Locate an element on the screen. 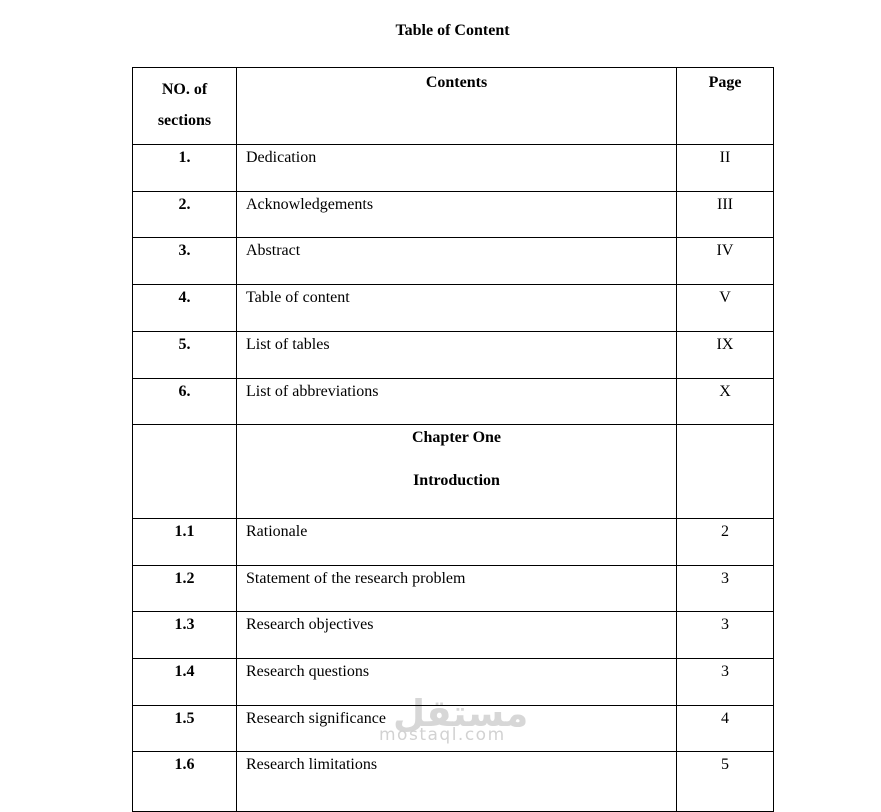  chapter-heading-row: Chapter One Introduction is located at coordinates (453, 471).